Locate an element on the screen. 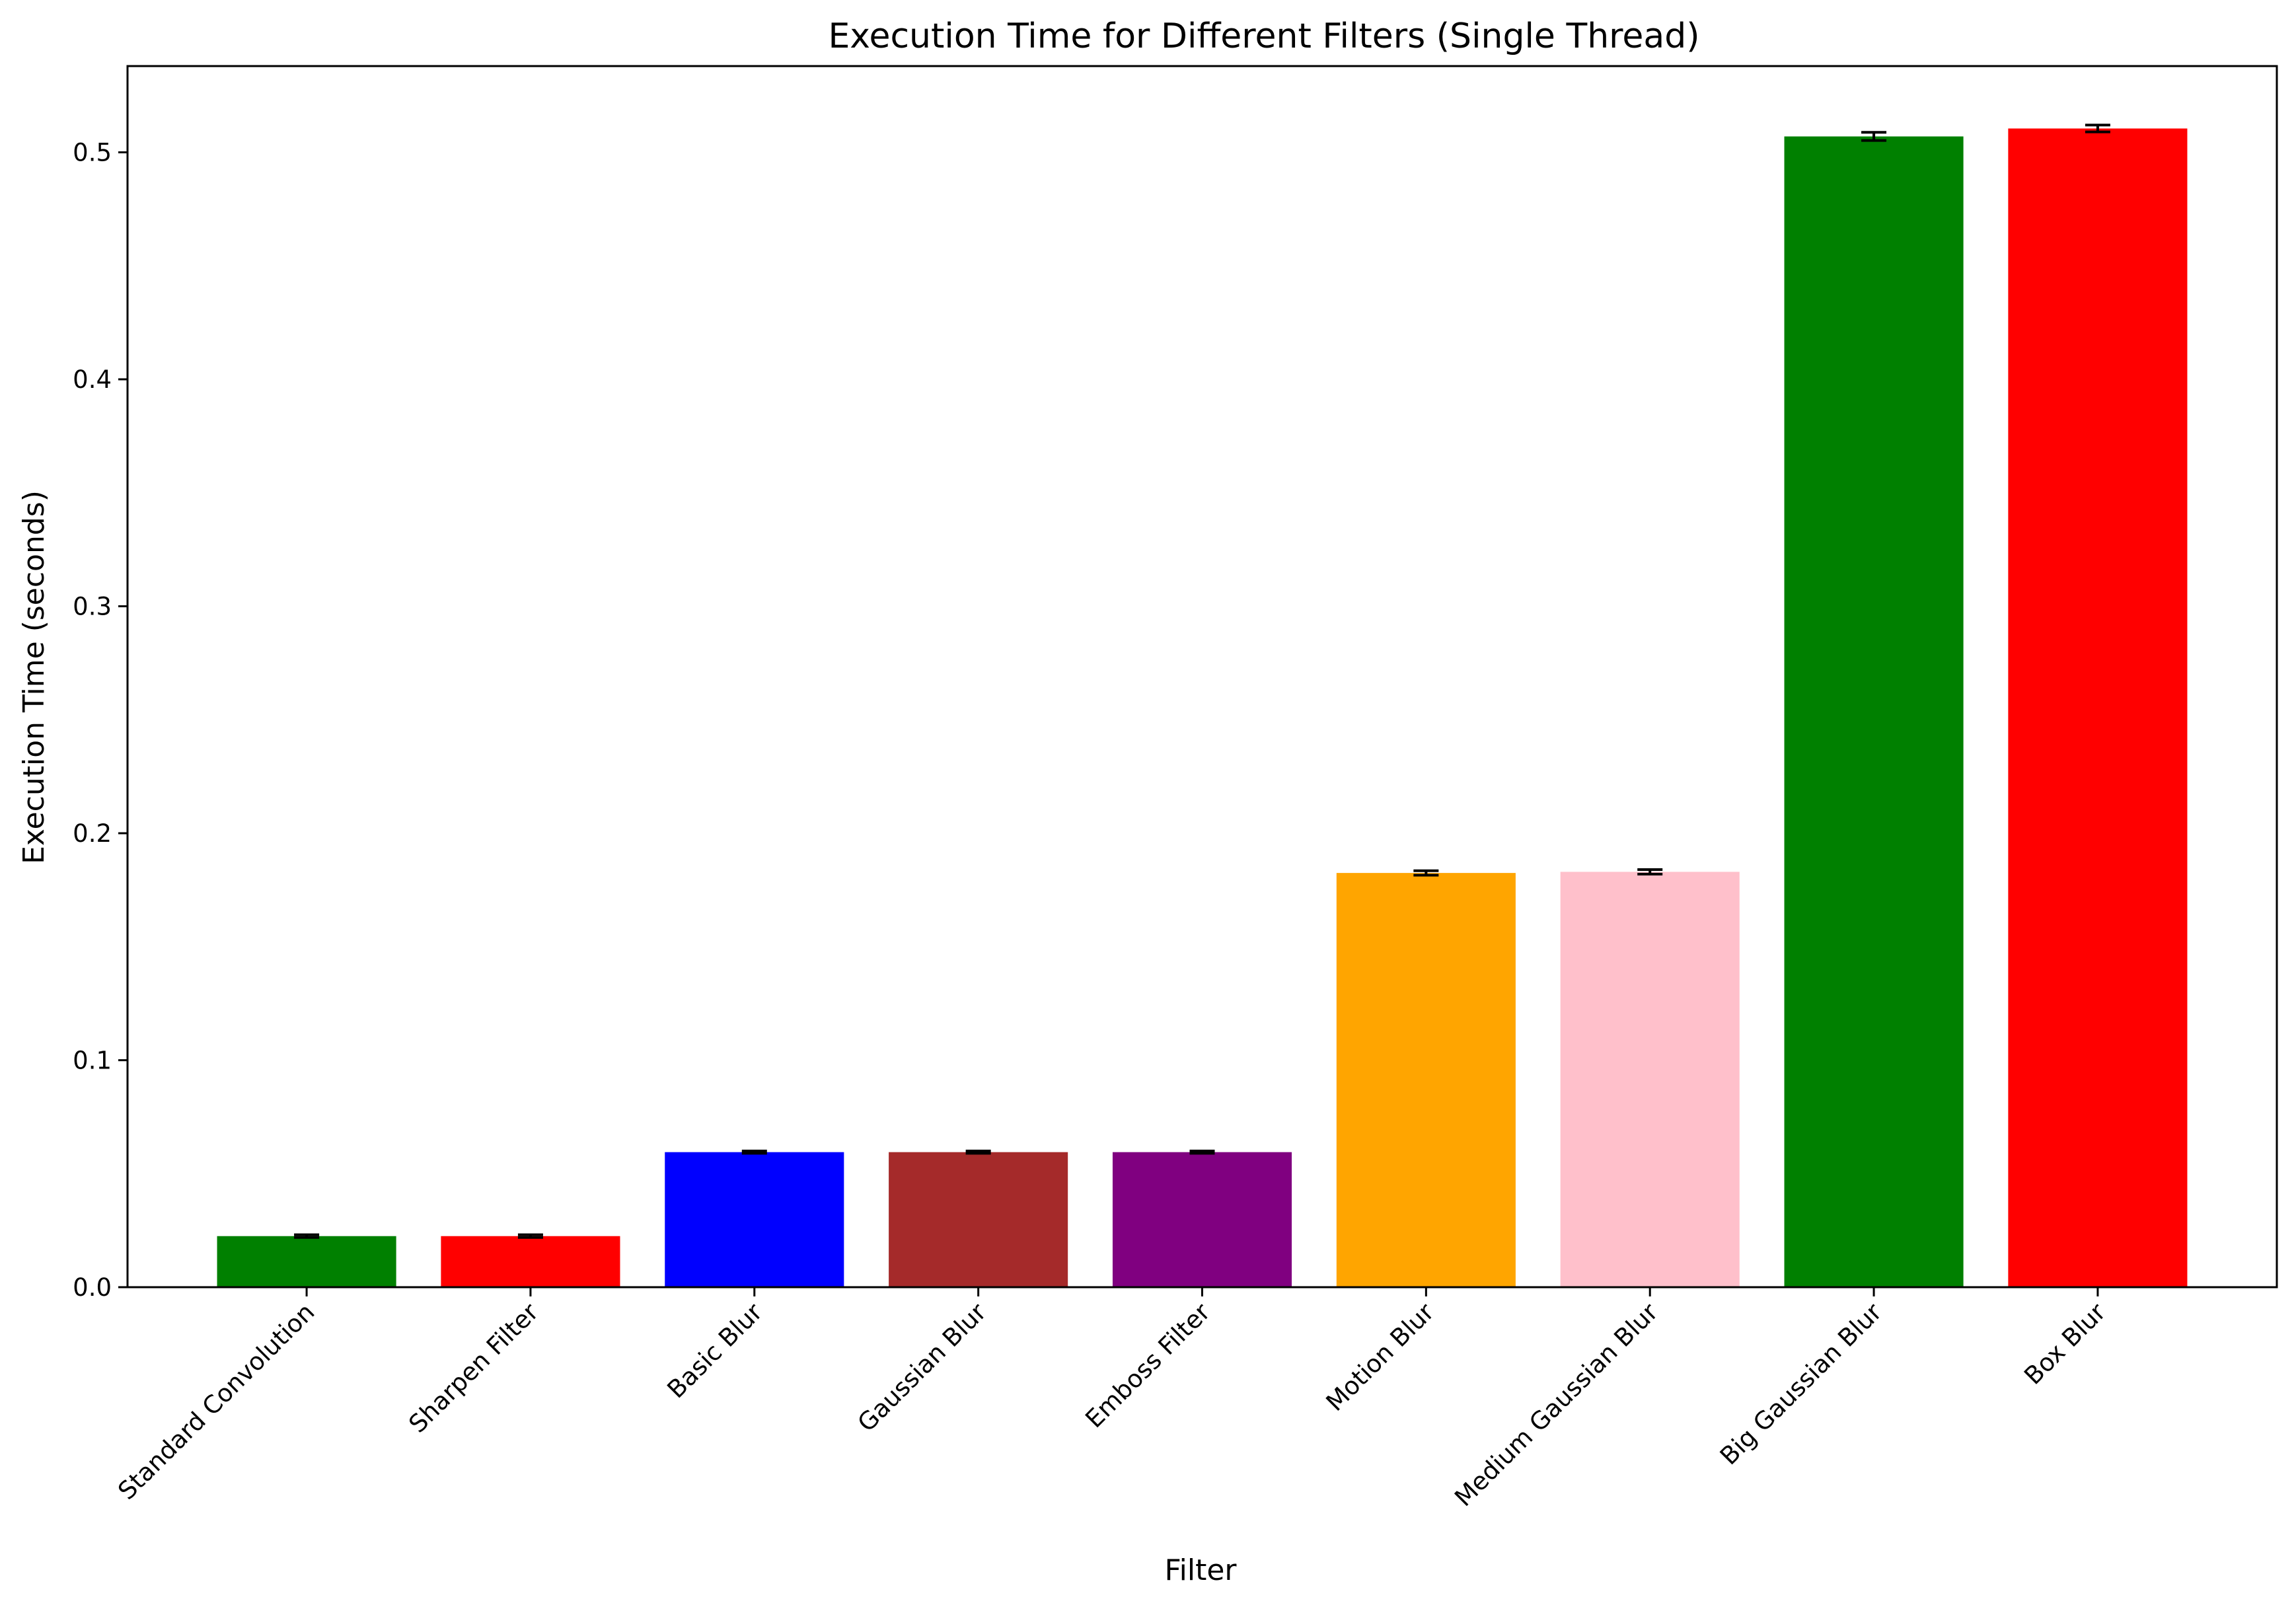 The image size is (2296, 1607). bar-gaussian-blur is located at coordinates (978, 1219).